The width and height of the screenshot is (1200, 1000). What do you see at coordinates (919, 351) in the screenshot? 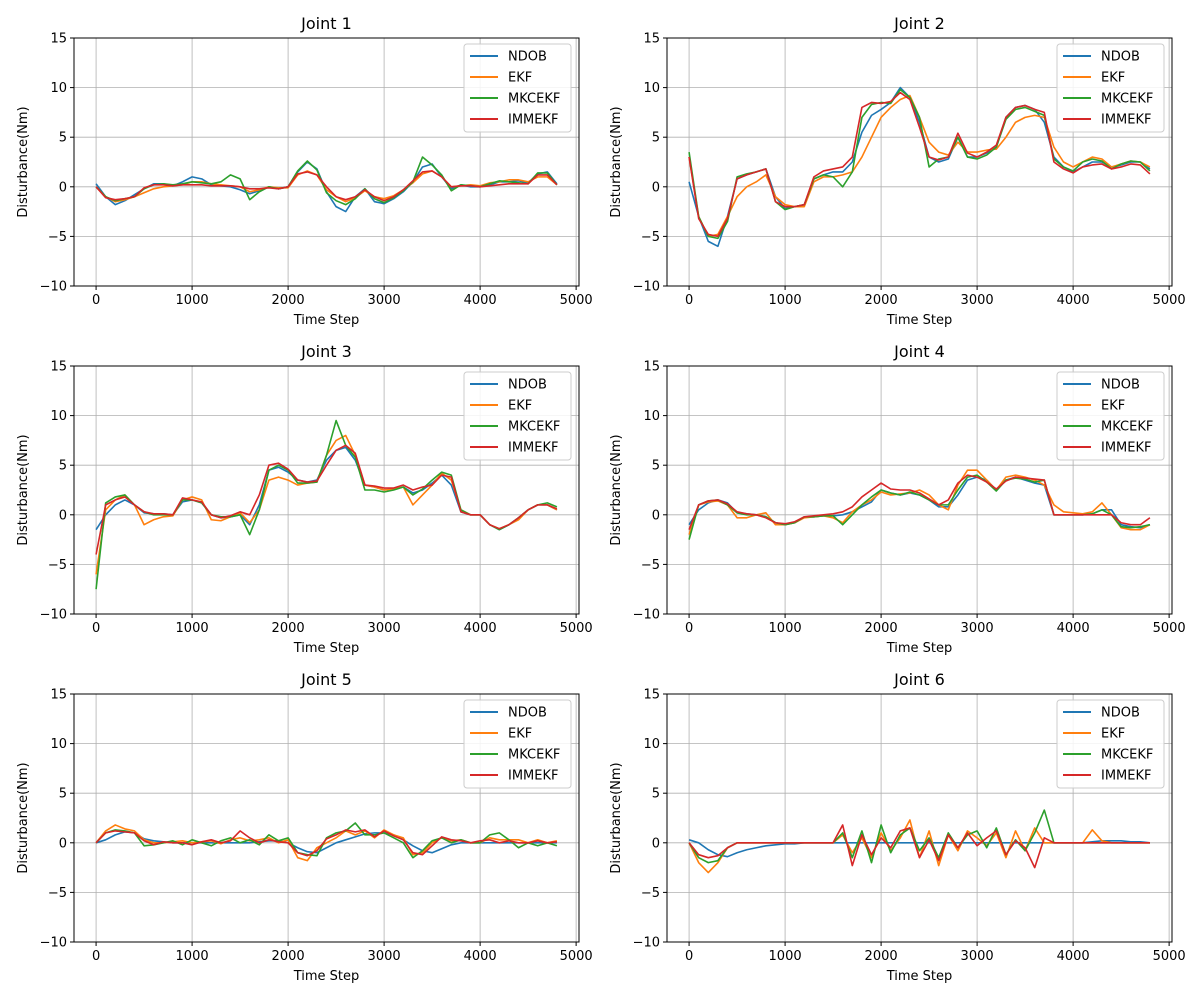
I see `chart-title: Joint 4` at bounding box center [919, 351].